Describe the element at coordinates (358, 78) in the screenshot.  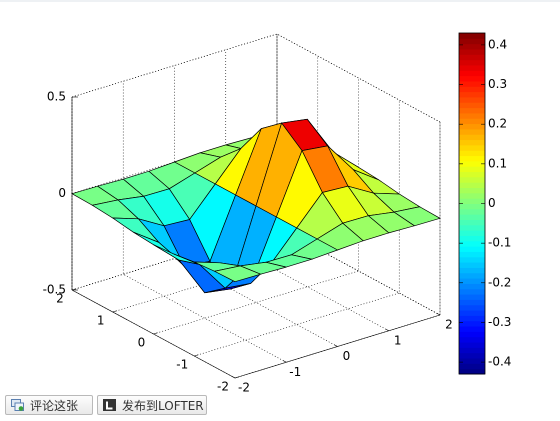
I see `box-edge` at that location.